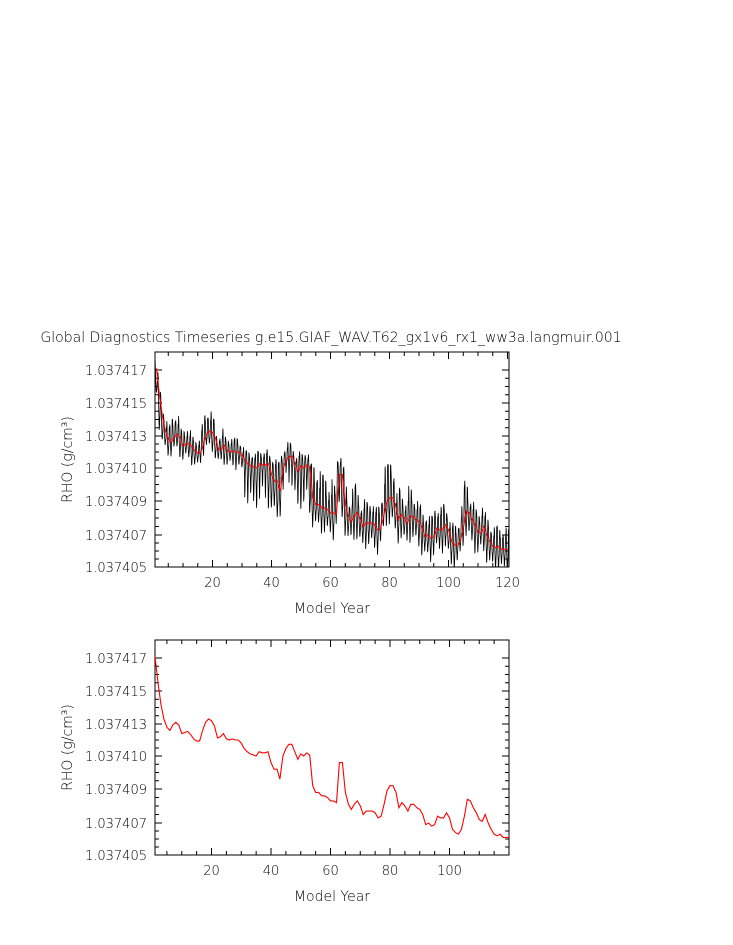  I want to click on monthly-series-line, so click(332, 462).